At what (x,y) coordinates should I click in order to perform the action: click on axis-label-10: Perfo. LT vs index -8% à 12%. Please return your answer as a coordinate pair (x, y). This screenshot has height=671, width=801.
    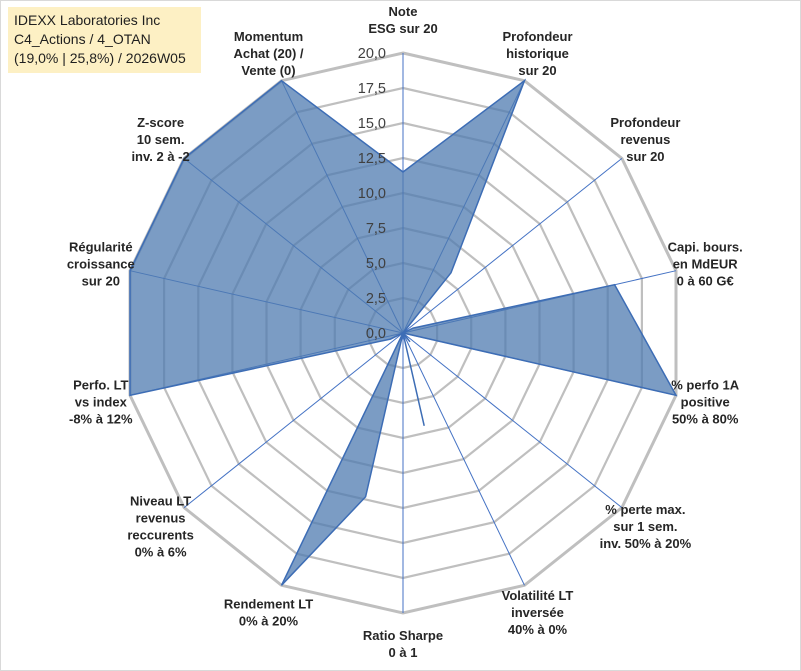
    Looking at the image, I should click on (101, 402).